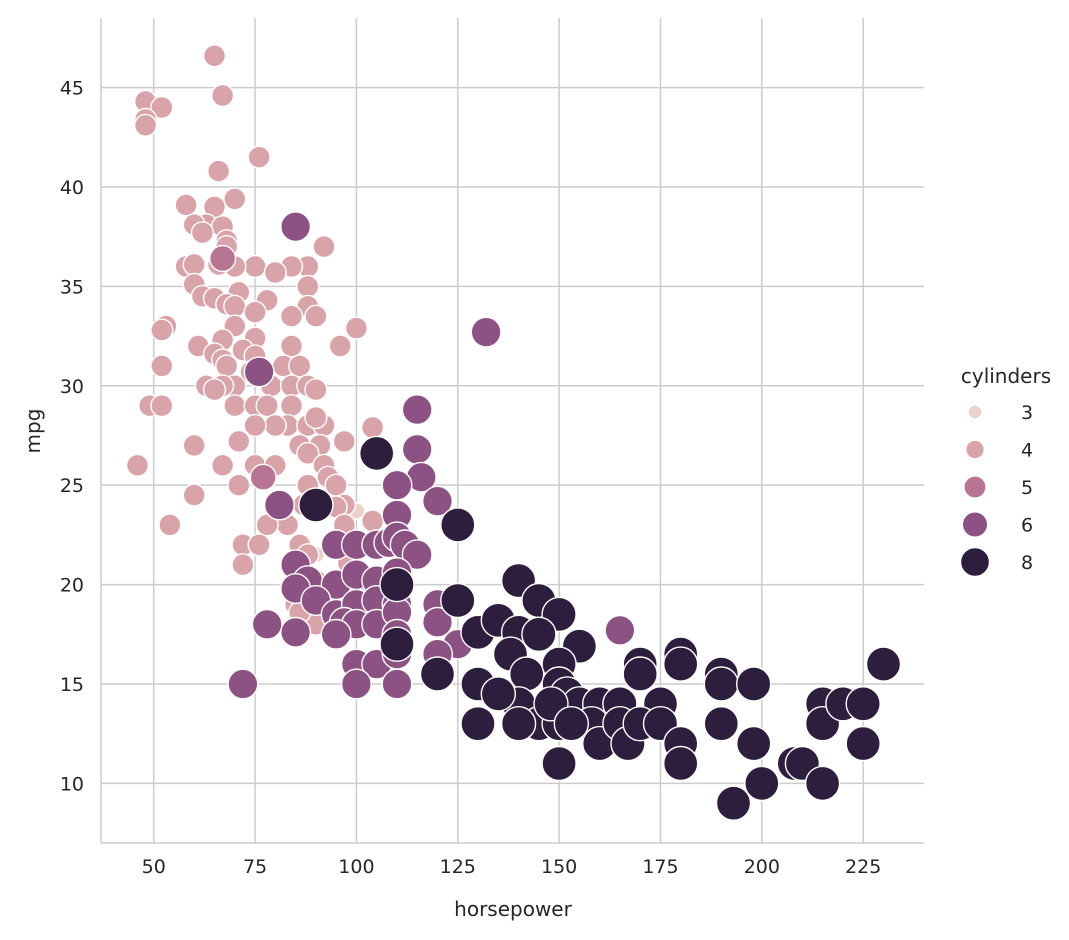 This screenshot has height=940, width=1069. What do you see at coordinates (863, 867) in the screenshot?
I see `x-tick-label: 225` at bounding box center [863, 867].